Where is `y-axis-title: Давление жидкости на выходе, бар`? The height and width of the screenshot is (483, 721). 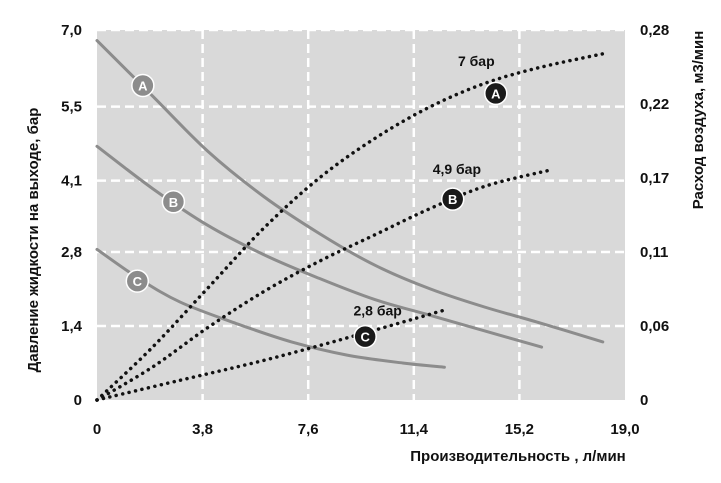 y-axis-title: Давление жидкости на выходе, бар is located at coordinates (33, 240).